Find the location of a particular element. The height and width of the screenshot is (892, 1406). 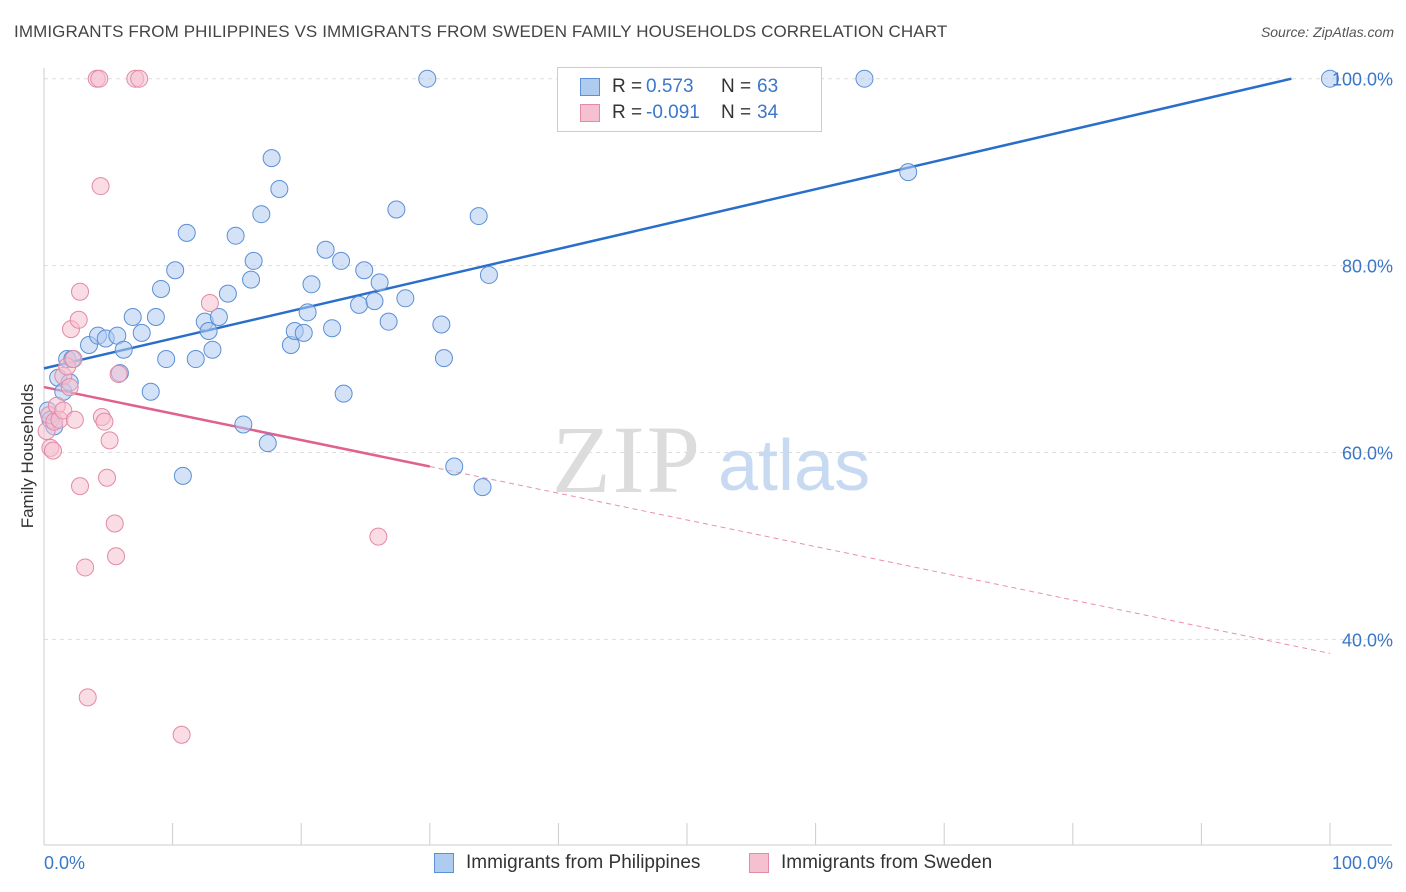

y-tick-label: 40.0% is located at coordinates (1367, 640).